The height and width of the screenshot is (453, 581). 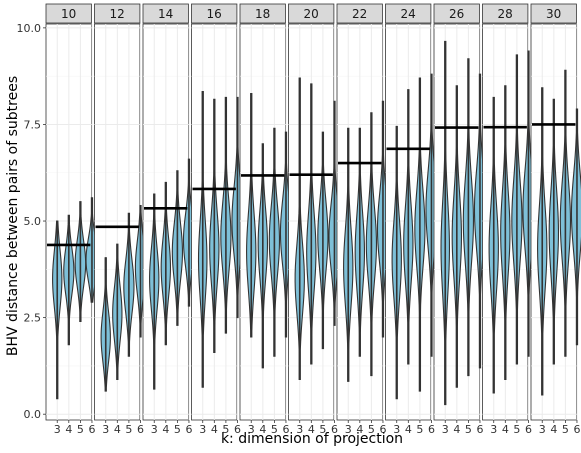 I want to click on facet-strip-label: 18, so click(x=262, y=14).